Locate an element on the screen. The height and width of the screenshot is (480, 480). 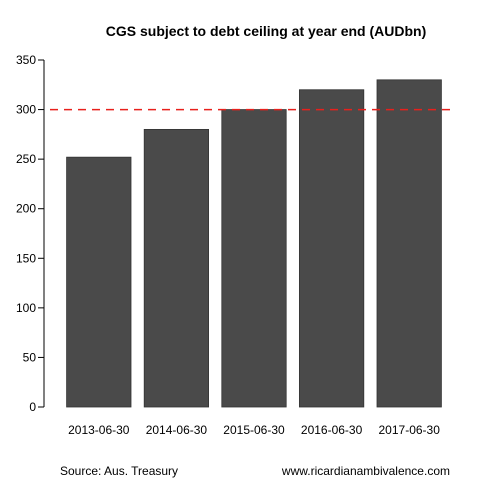
x-tick-label: 2014-06-30 is located at coordinates (177, 430).